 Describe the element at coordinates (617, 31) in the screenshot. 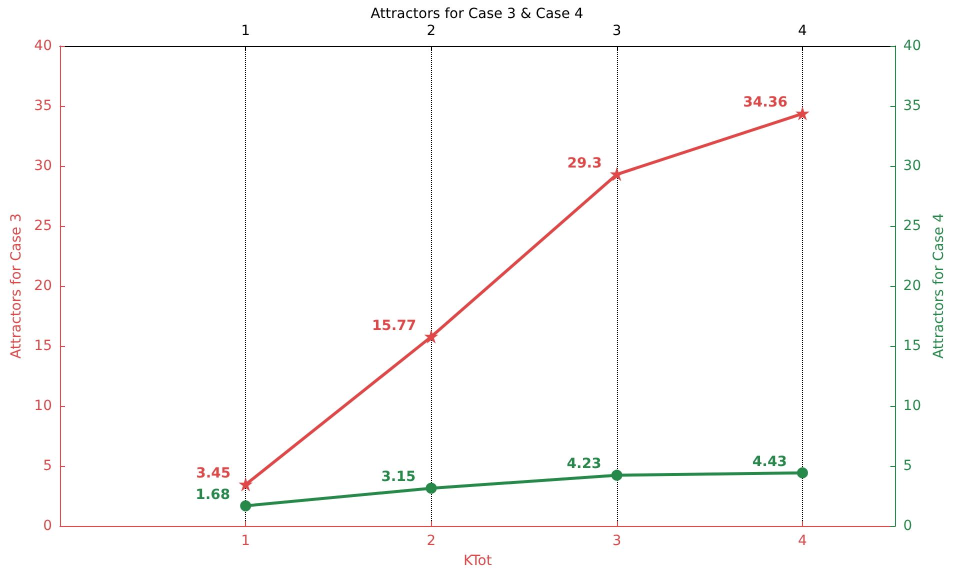

I see `x2-tick-label: 3` at that location.